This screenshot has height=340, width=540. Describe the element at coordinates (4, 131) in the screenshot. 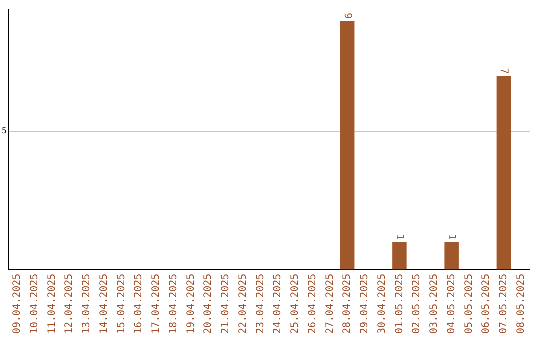

I see `y-tick-label: 5` at that location.